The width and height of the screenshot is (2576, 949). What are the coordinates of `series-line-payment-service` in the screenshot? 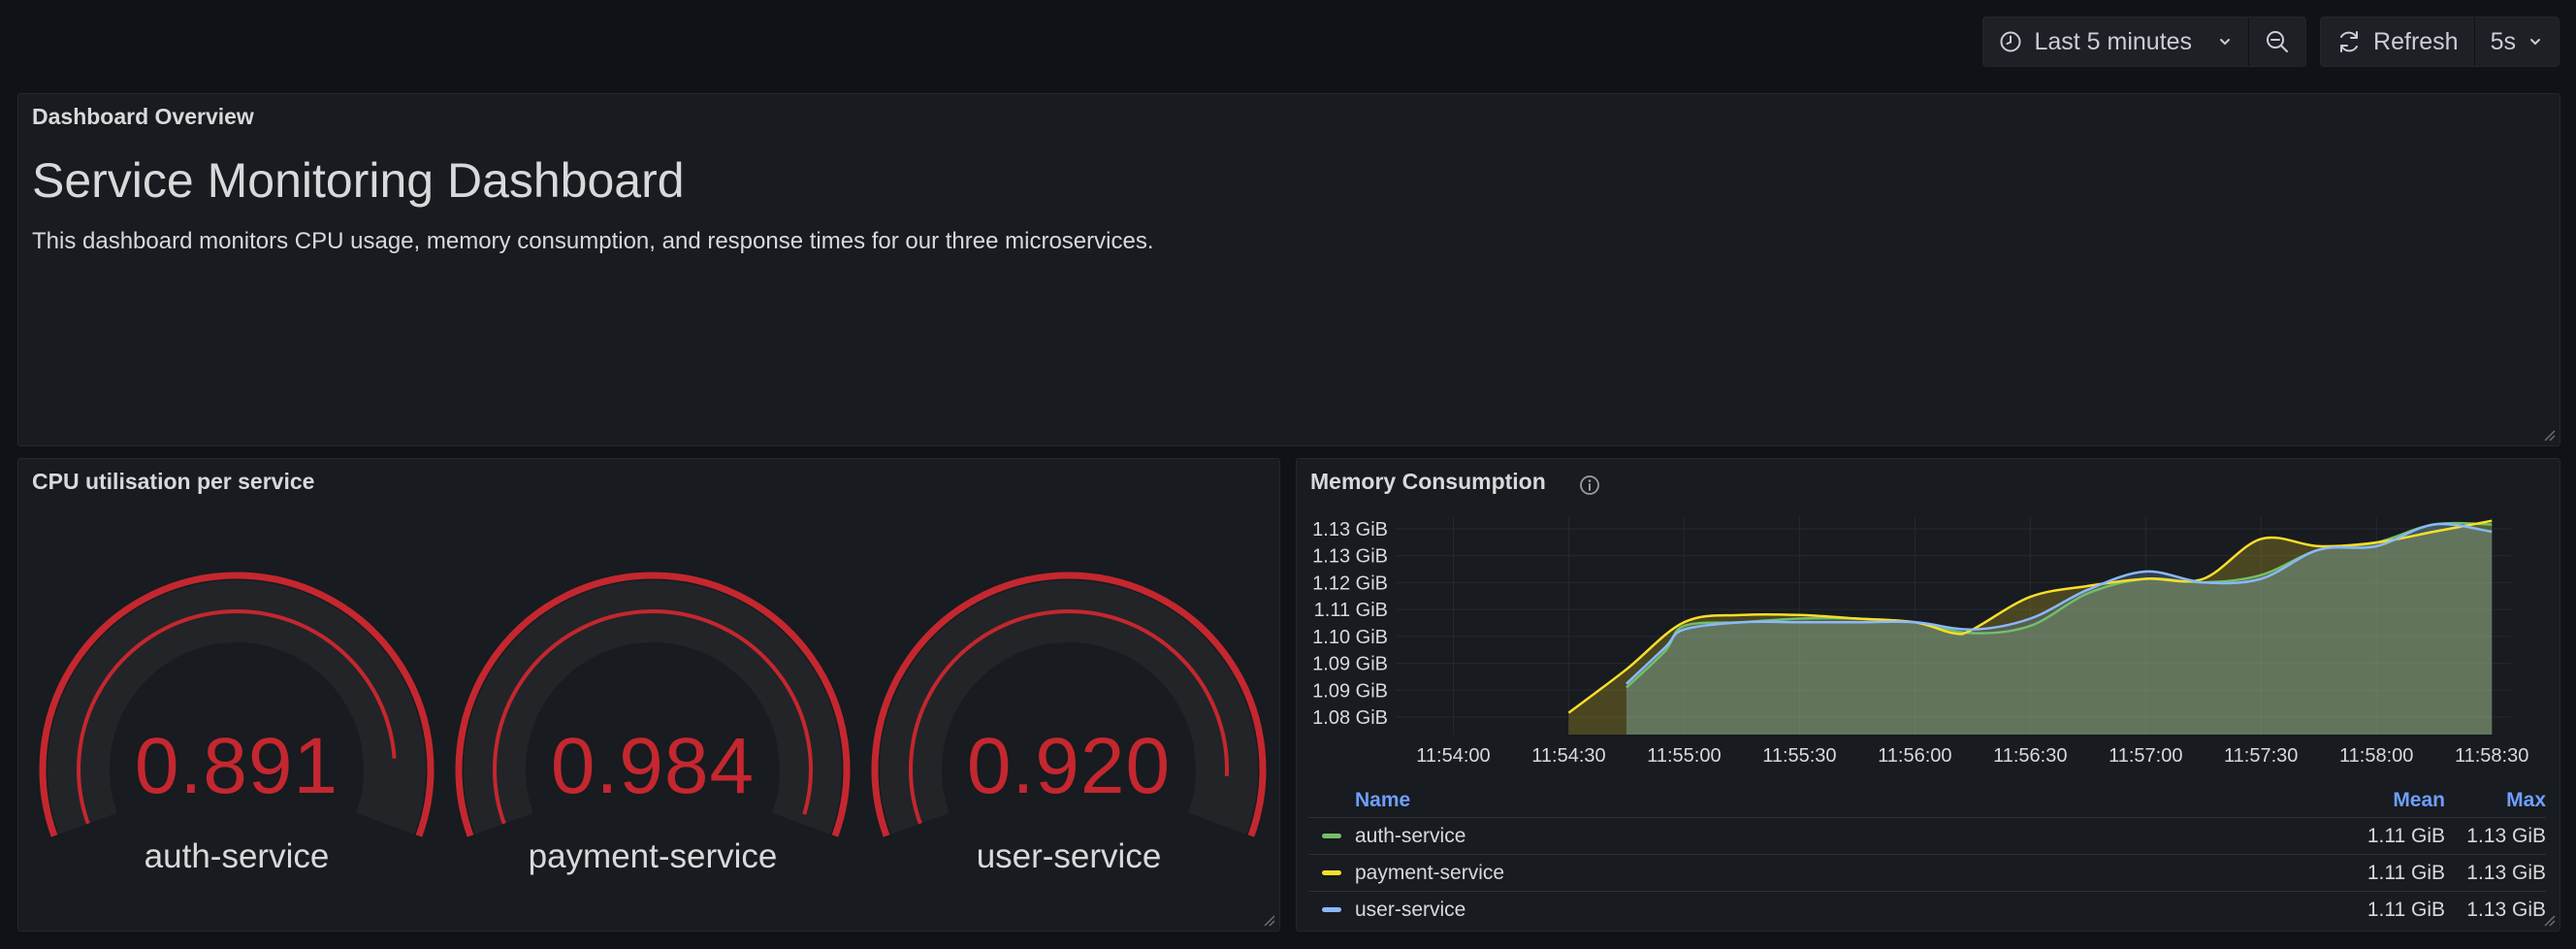 It's located at (2030, 616).